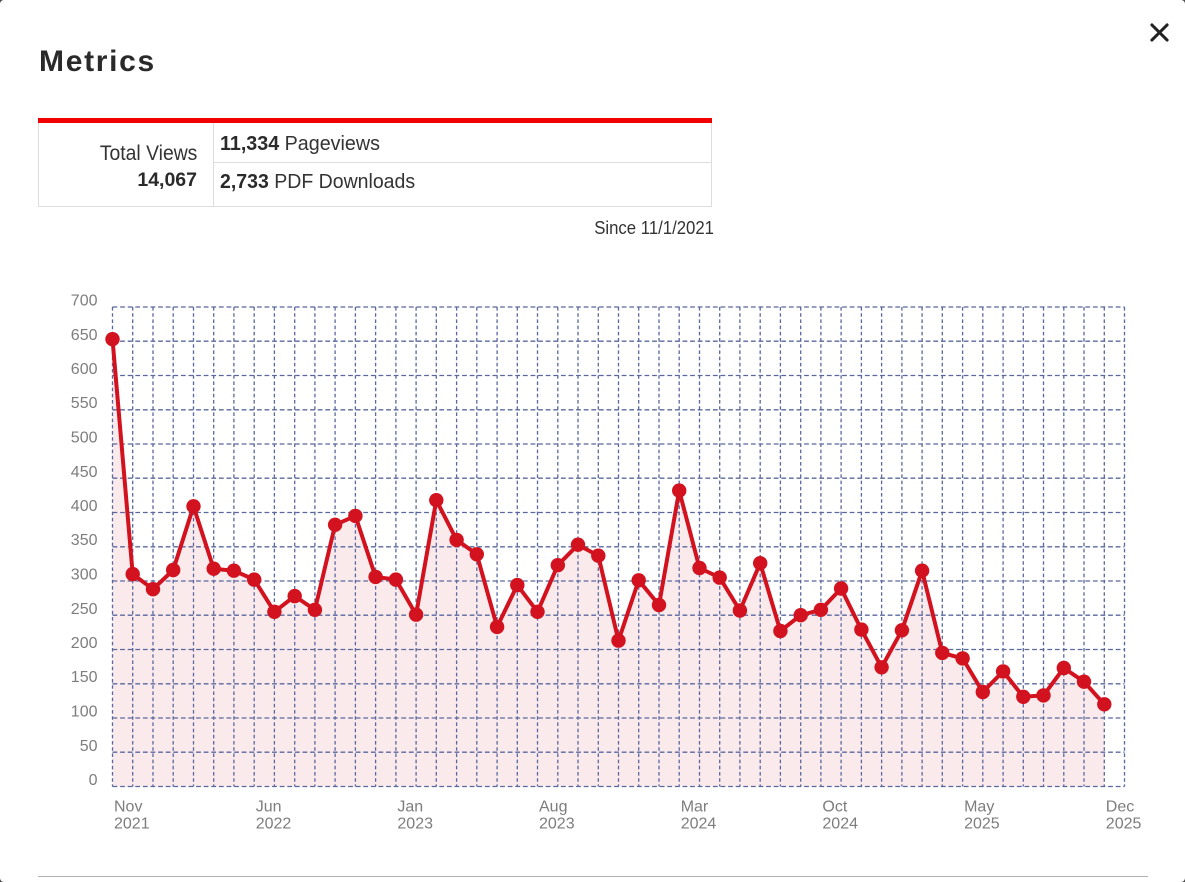 The width and height of the screenshot is (1185, 882). What do you see at coordinates (84, 472) in the screenshot?
I see `svg-text: 450` at bounding box center [84, 472].